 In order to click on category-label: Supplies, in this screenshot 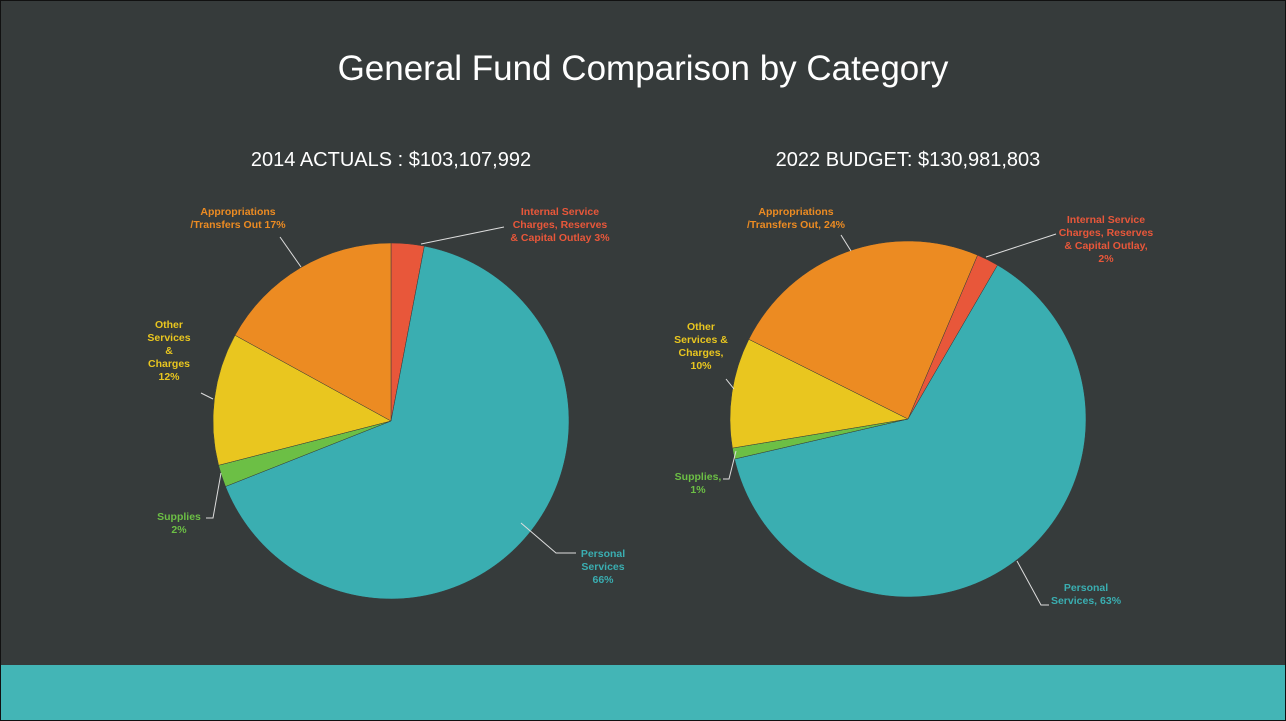, I will do `click(698, 477)`.